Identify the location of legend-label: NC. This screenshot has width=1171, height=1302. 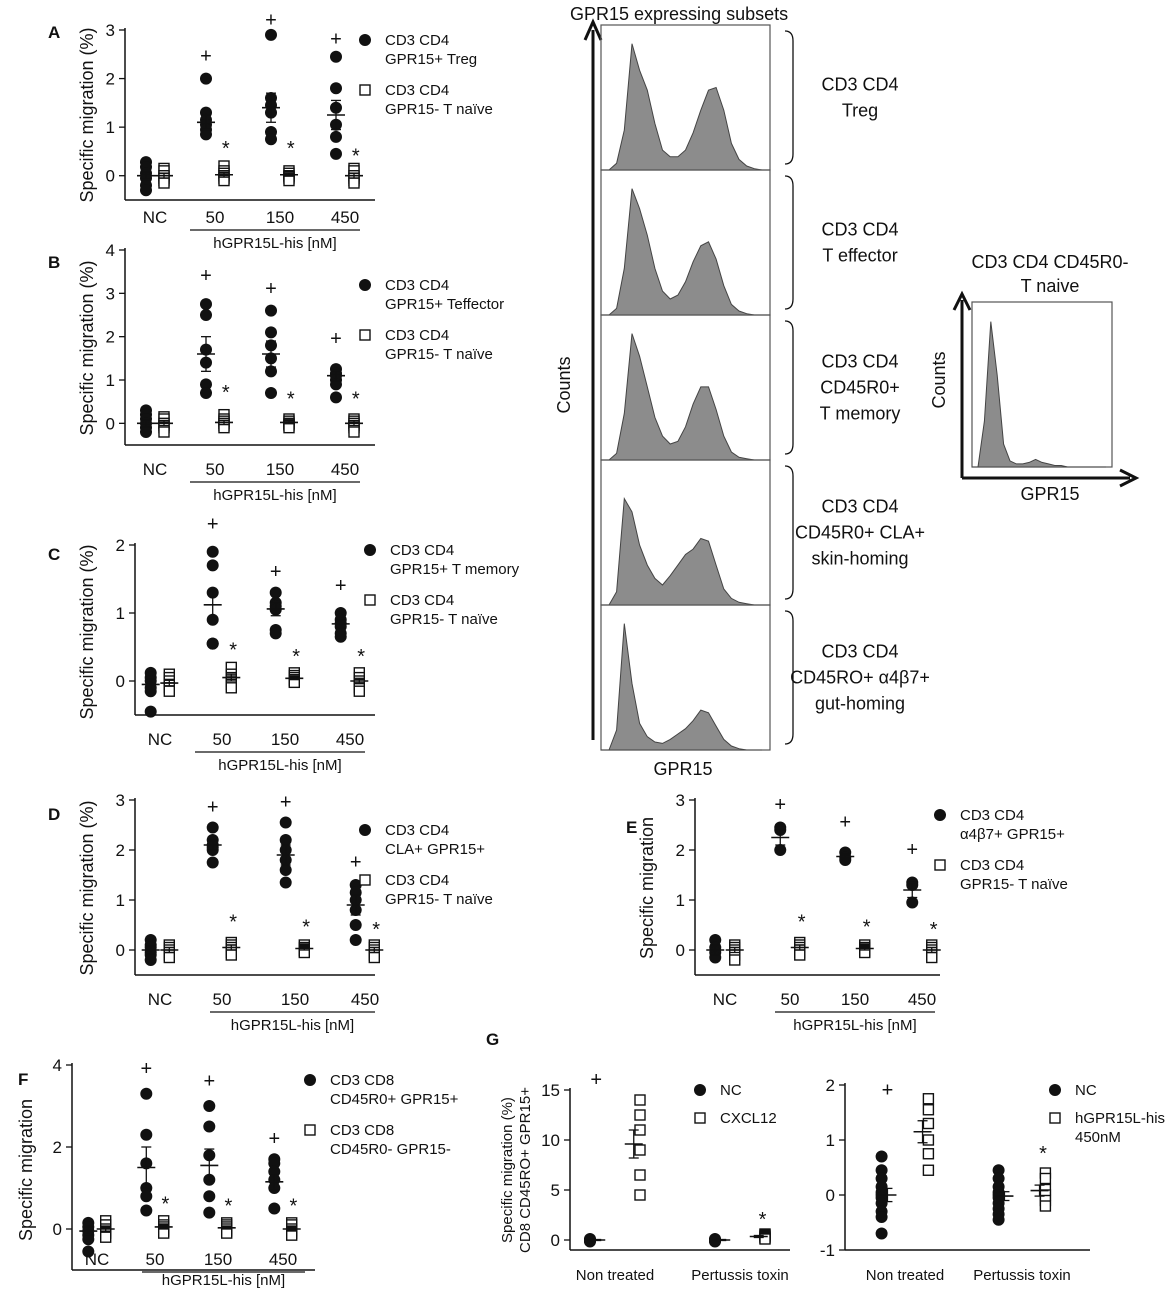
(1086, 1090).